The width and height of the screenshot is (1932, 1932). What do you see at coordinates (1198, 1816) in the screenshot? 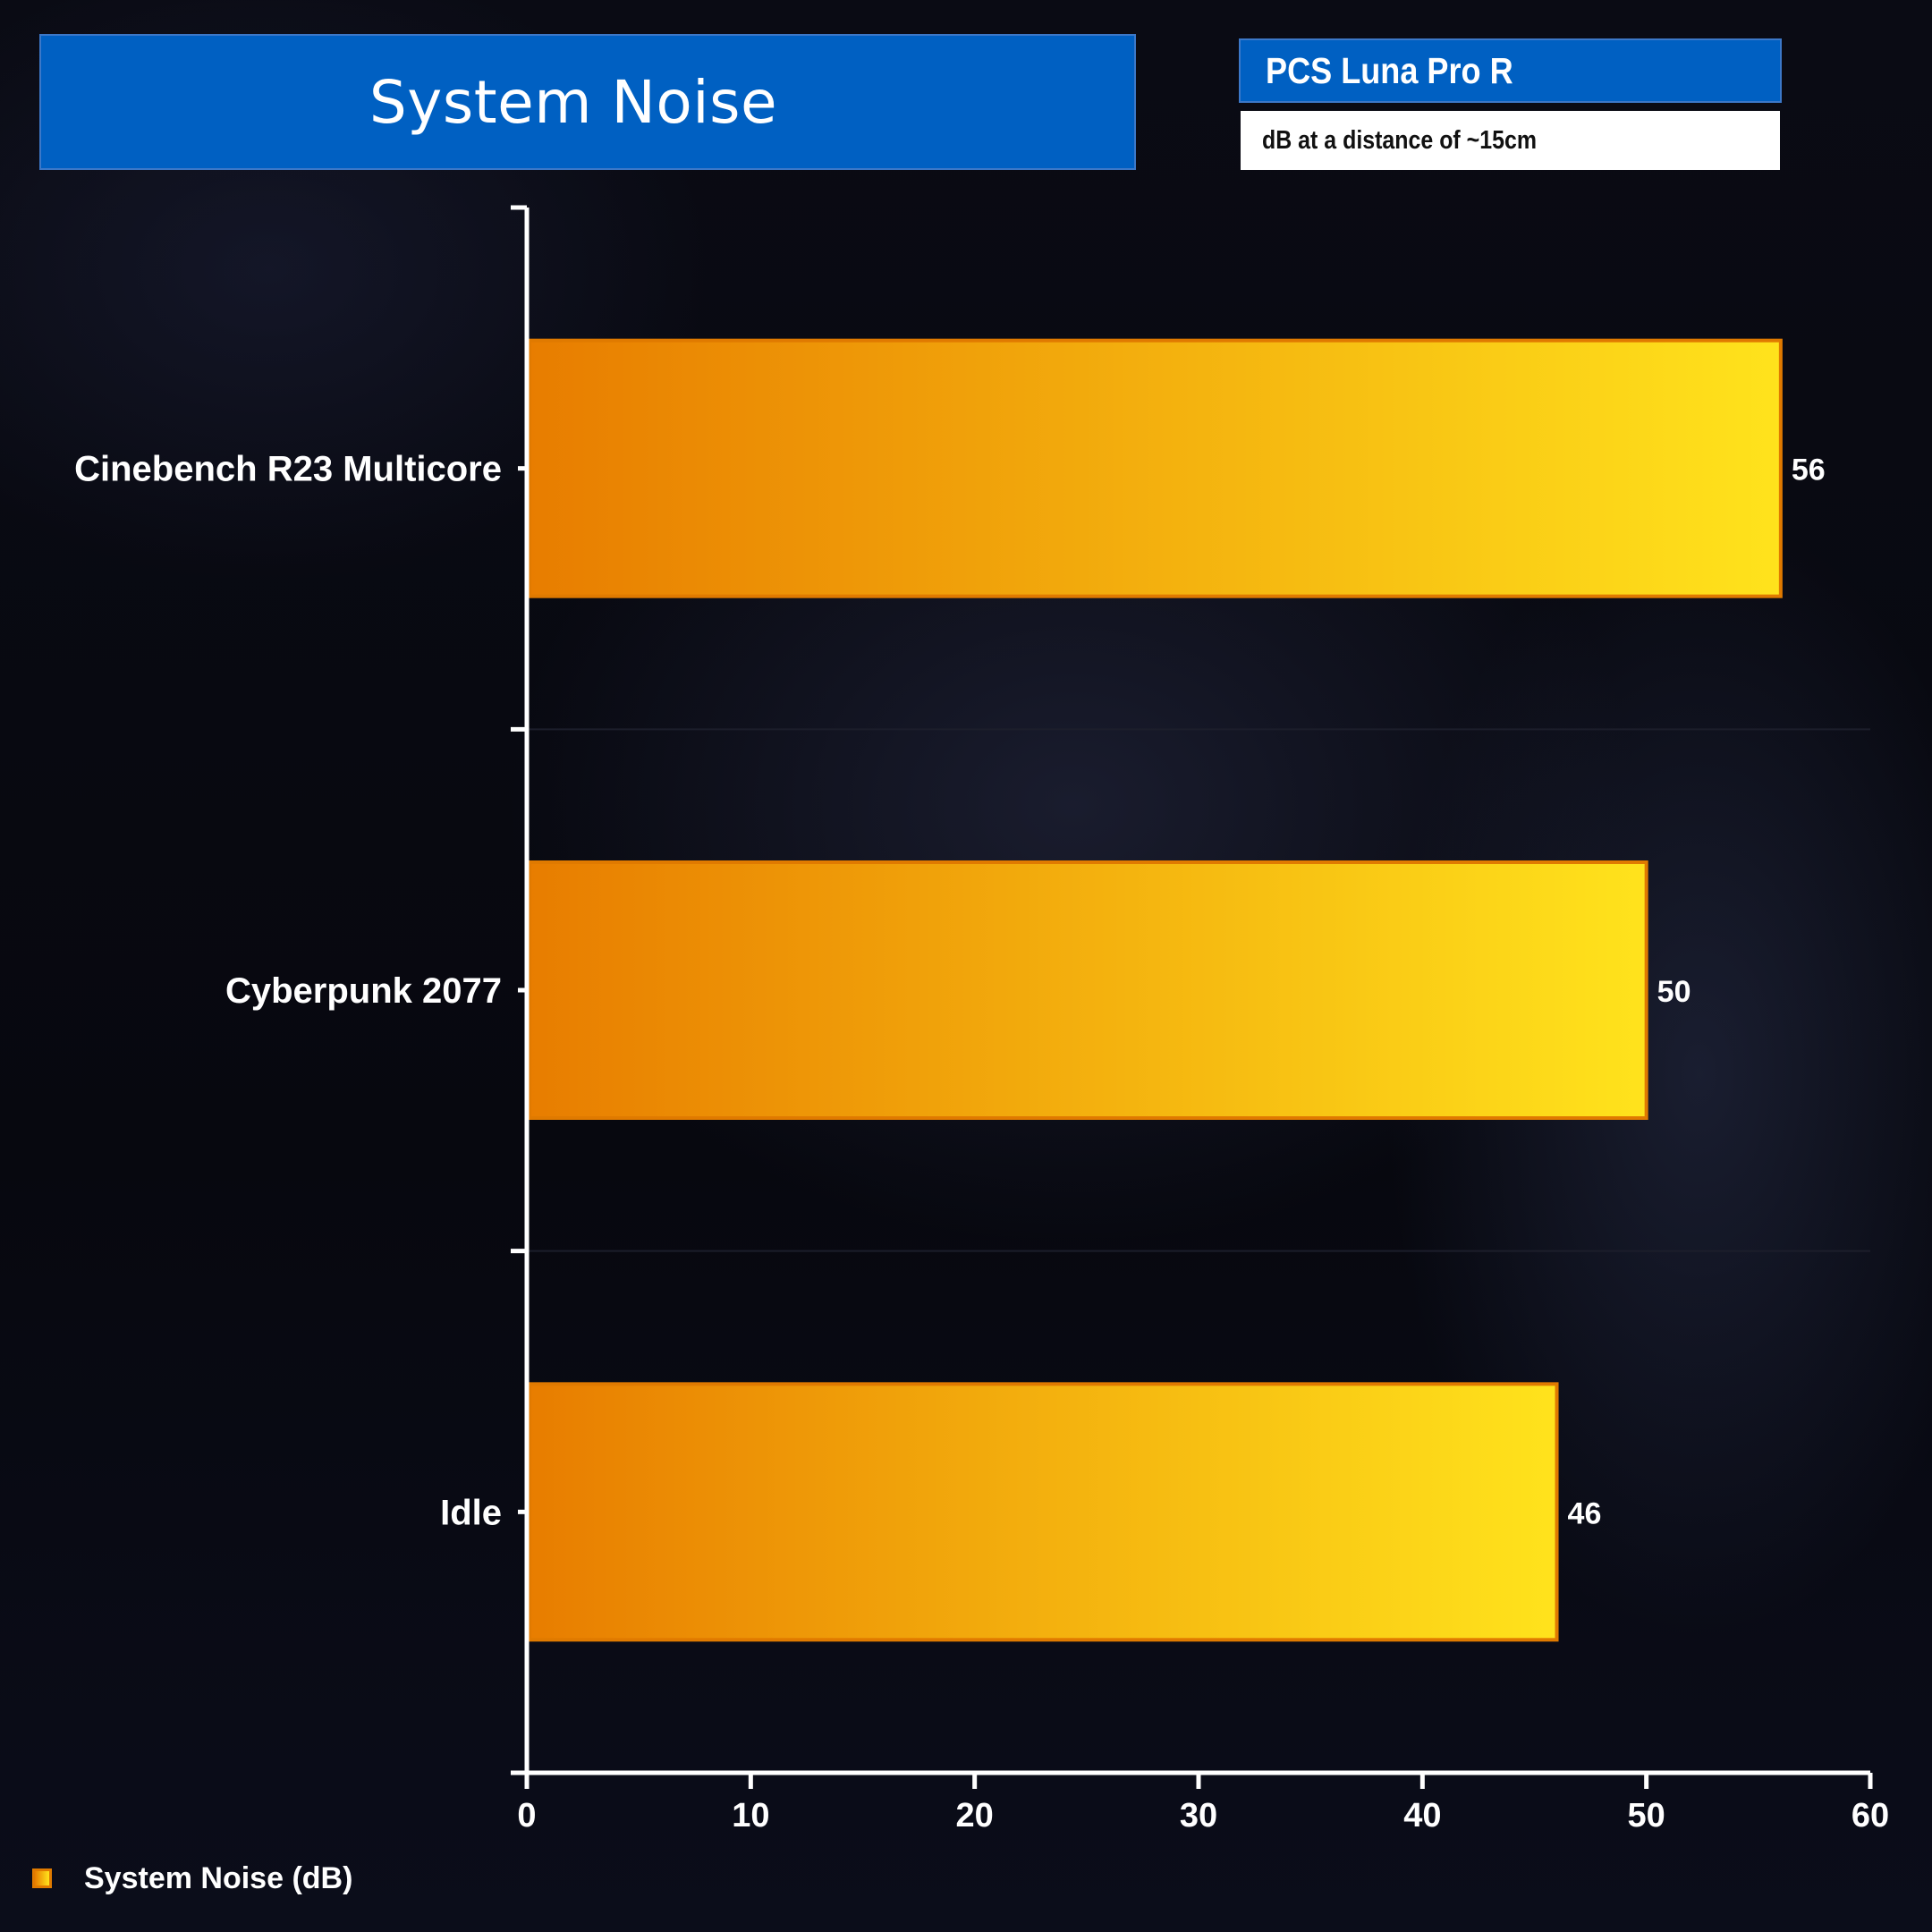
I see `x-tick-label: 30` at bounding box center [1198, 1816].